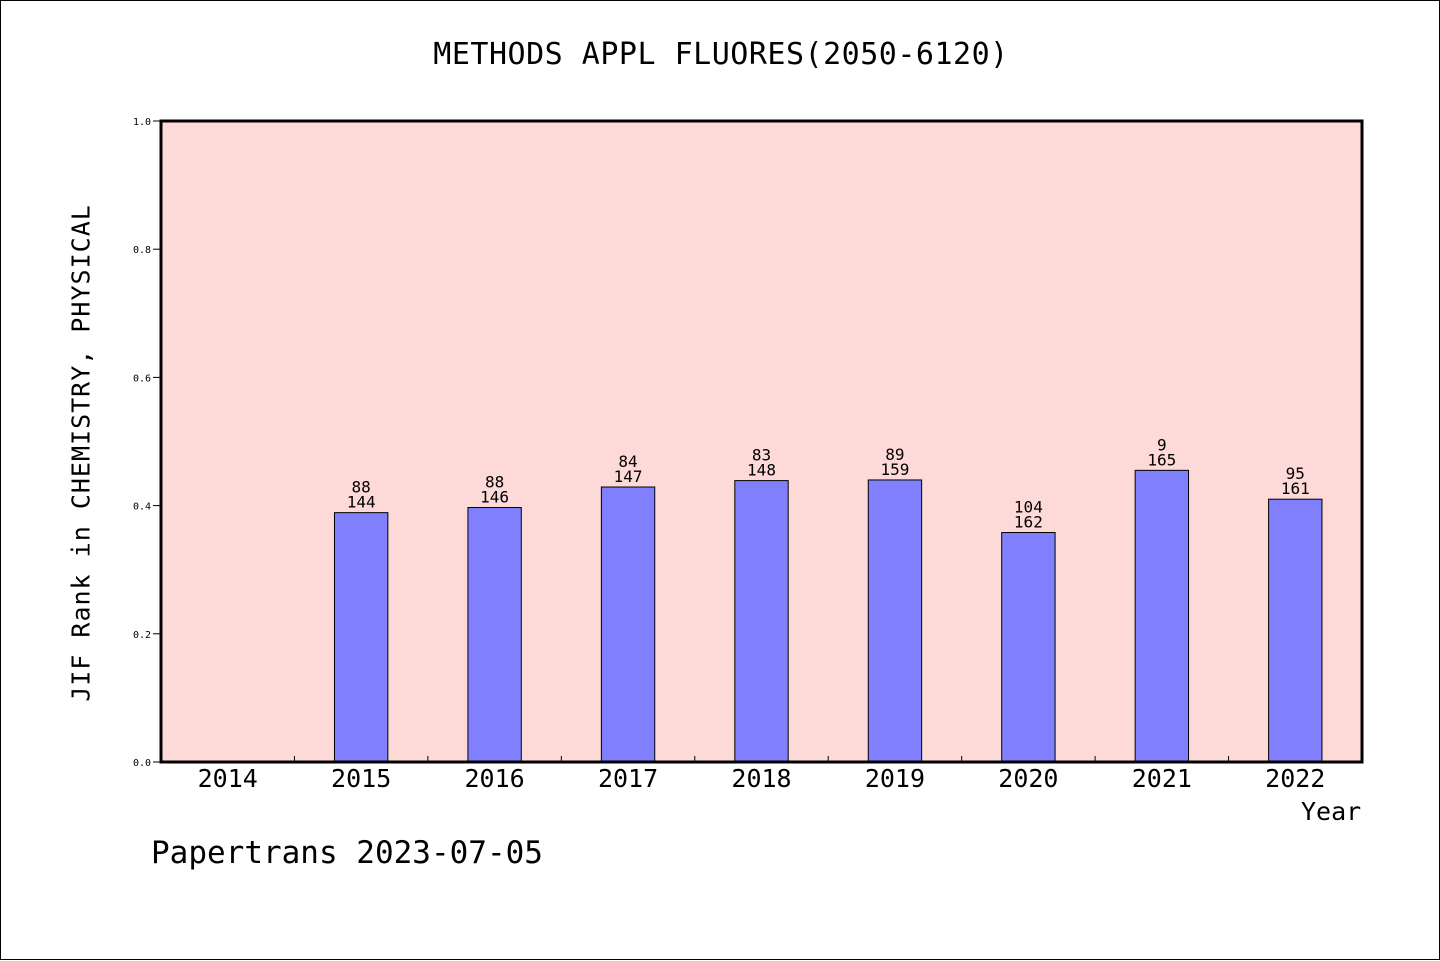  I want to click on bar-rank-label-2021: 9, so click(1162, 444).